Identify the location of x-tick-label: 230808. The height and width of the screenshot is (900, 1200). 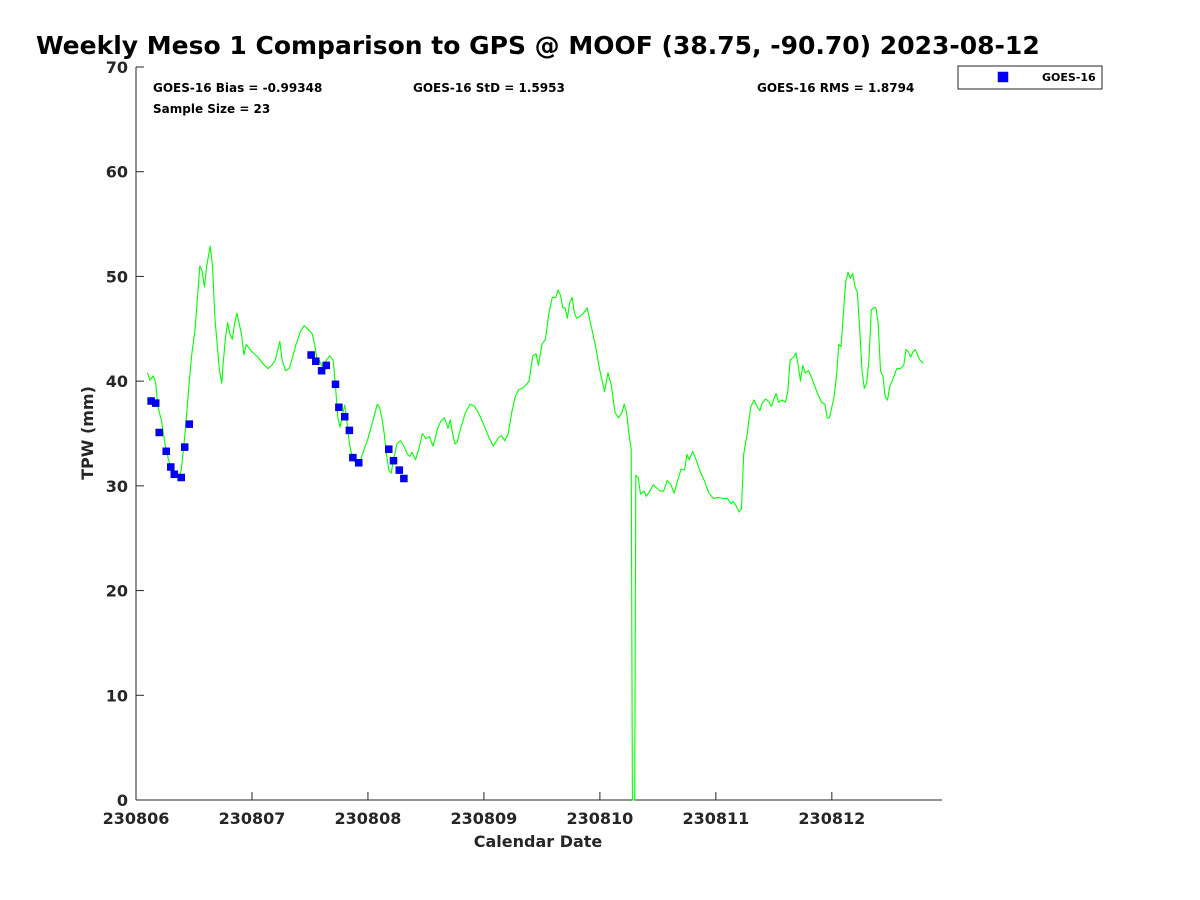
(368, 818).